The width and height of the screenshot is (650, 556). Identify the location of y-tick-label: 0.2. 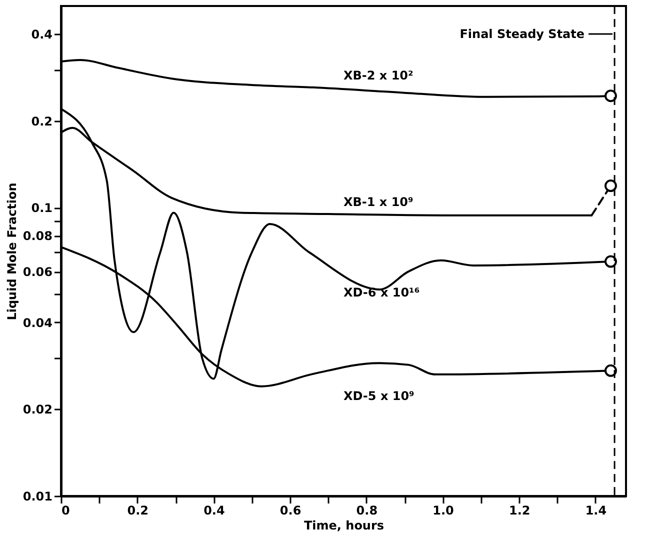
(41, 121).